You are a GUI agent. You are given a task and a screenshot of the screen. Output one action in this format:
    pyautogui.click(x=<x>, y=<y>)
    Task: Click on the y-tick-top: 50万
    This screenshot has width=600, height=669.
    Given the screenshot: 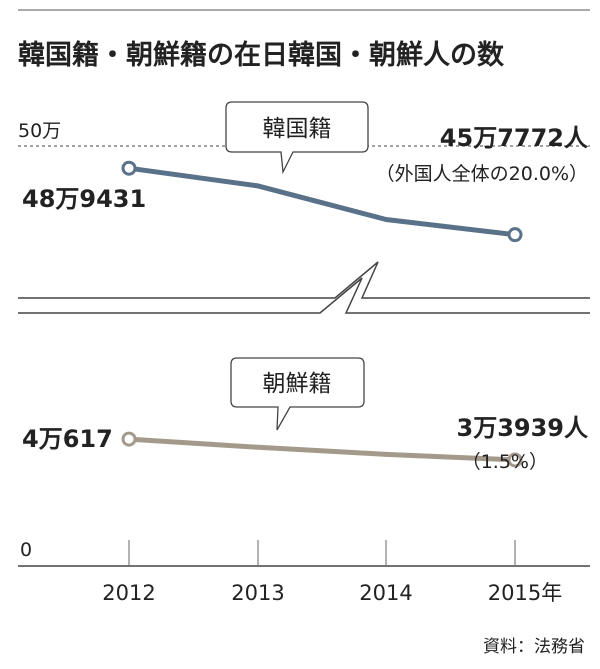 What is the action you would take?
    pyautogui.click(x=39, y=131)
    